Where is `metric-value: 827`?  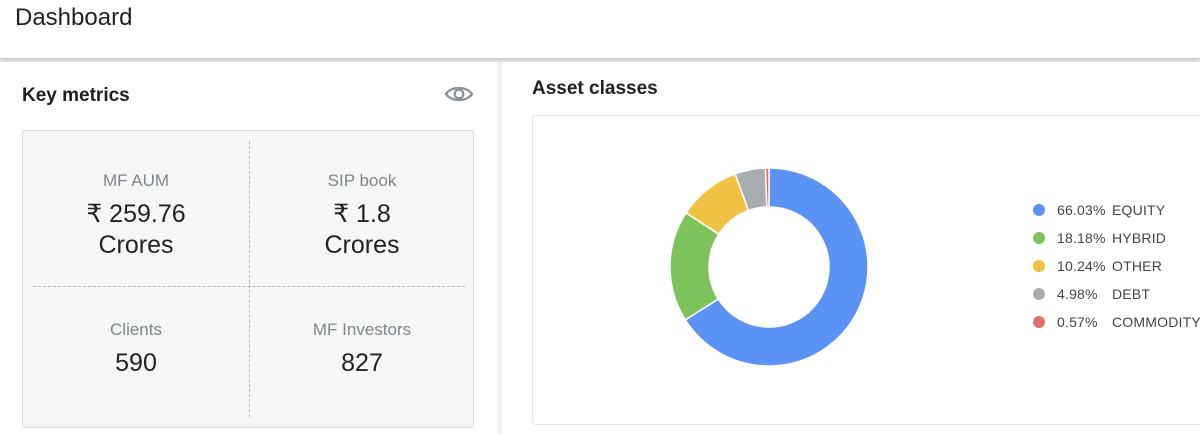 metric-value: 827 is located at coordinates (362, 363).